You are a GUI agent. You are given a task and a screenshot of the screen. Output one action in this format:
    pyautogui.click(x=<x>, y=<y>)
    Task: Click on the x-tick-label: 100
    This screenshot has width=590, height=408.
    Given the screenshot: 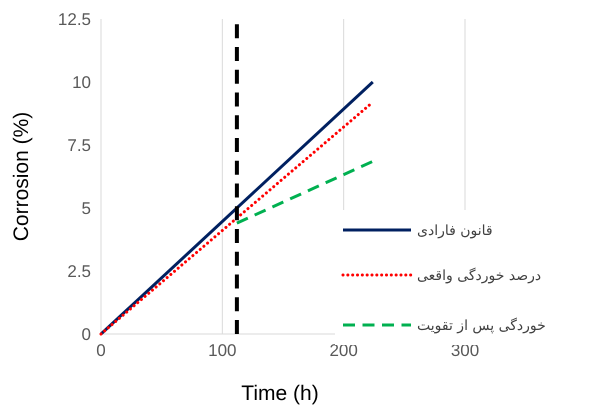 What is the action you would take?
    pyautogui.click(x=222, y=350)
    